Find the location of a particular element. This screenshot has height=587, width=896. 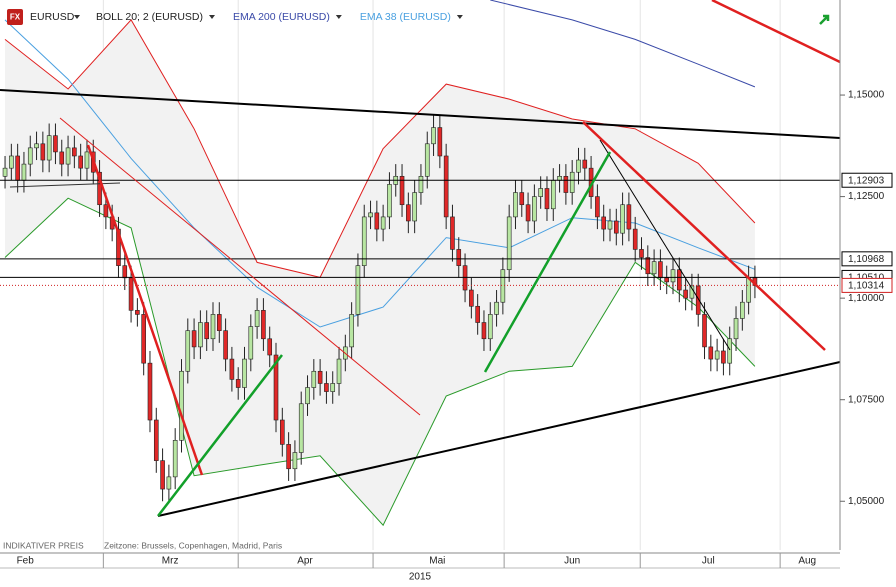

y-tick-label: 1,10000 is located at coordinates (866, 298).